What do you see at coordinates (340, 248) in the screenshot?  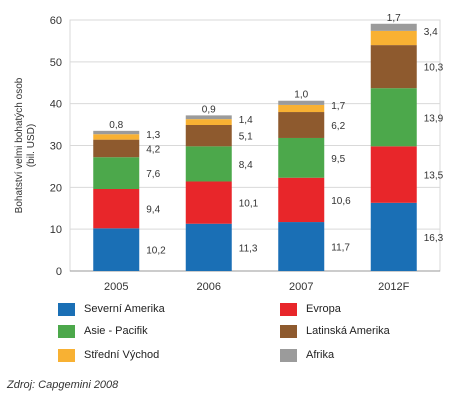 I see `data-label: 11,7` at bounding box center [340, 248].